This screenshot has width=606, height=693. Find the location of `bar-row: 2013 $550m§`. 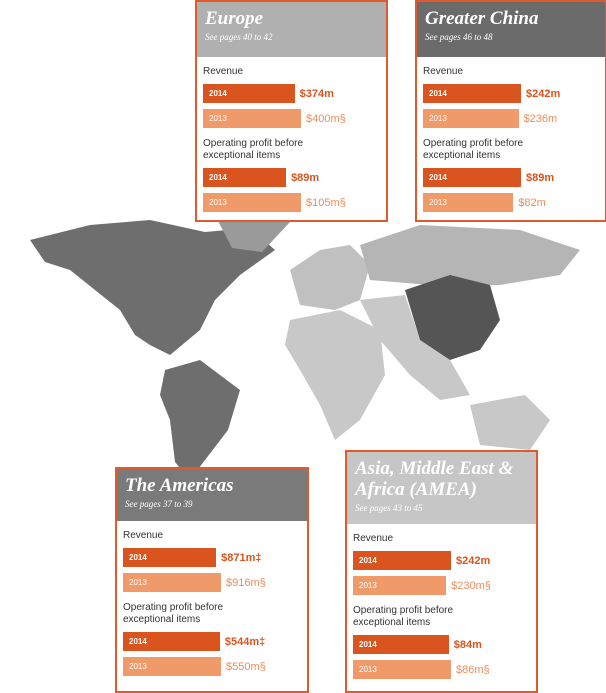

bar-row: 2013 $550m§ is located at coordinates (212, 666).